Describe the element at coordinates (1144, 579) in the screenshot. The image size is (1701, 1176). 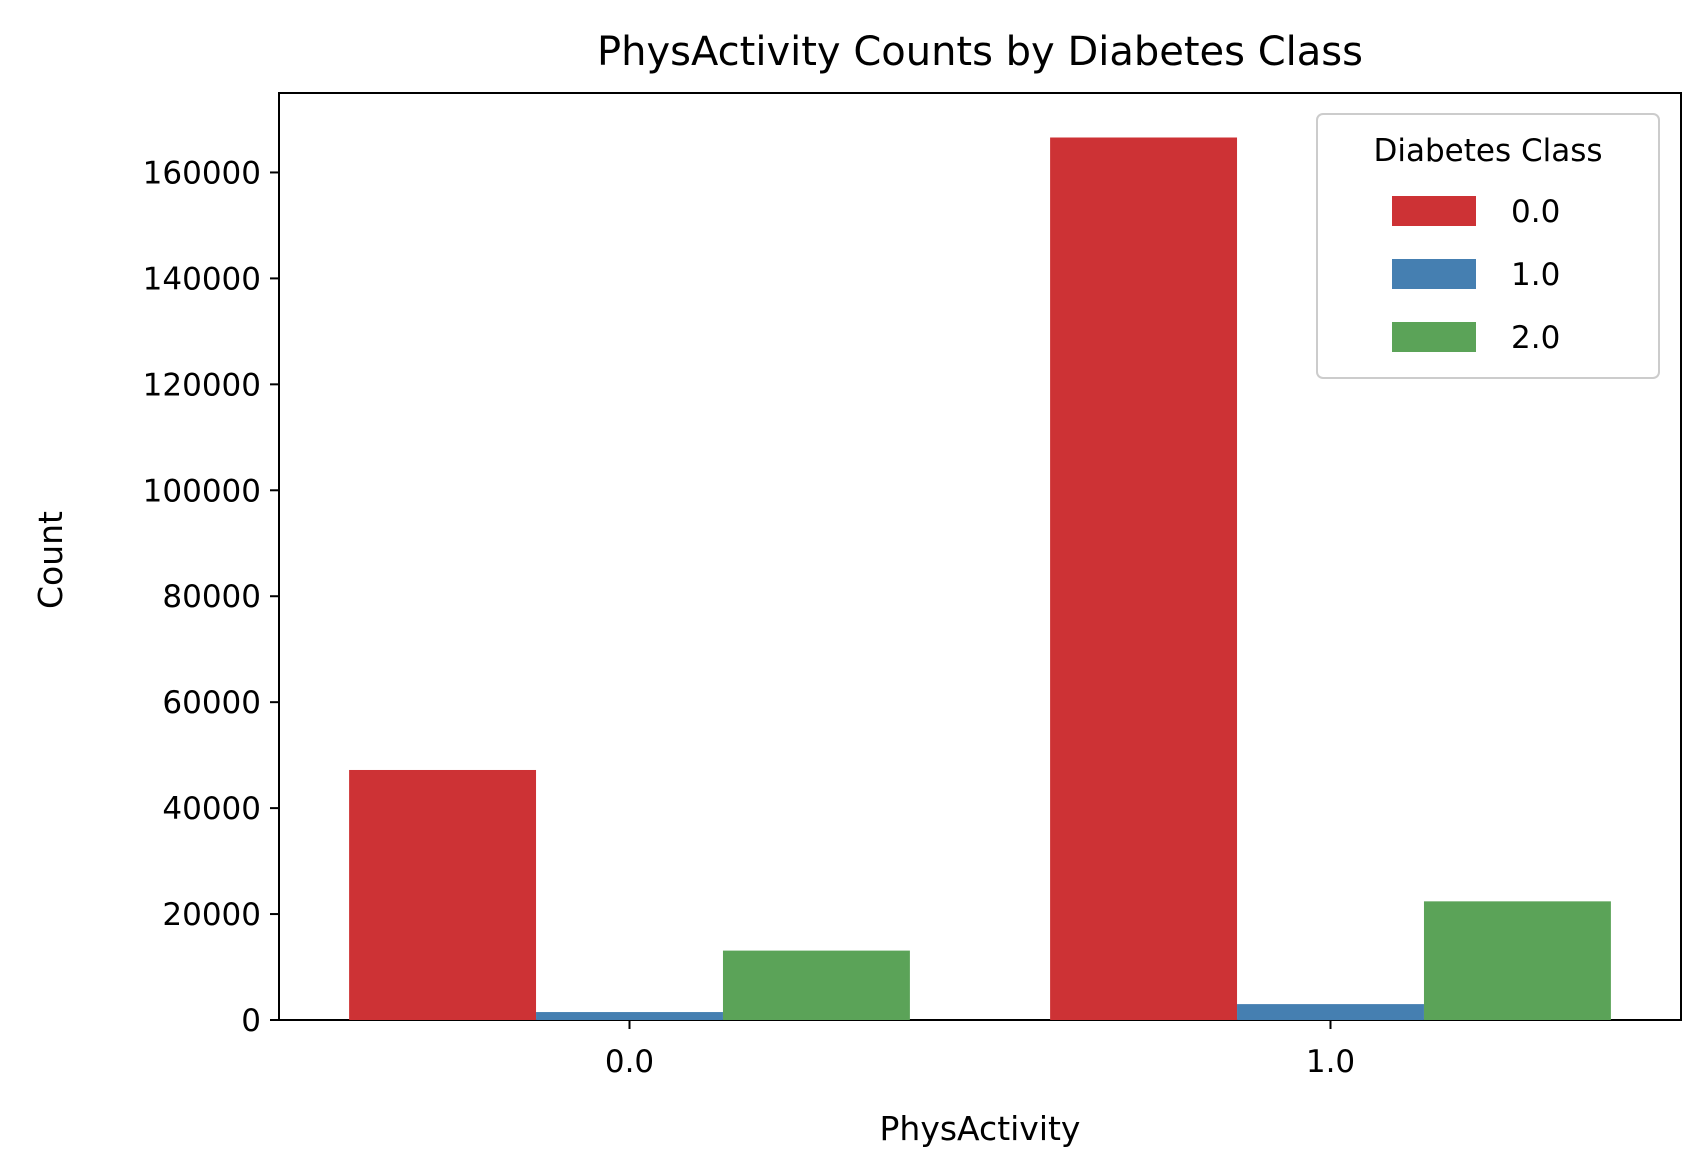
I see `bar-1.0-class-0.0` at that location.